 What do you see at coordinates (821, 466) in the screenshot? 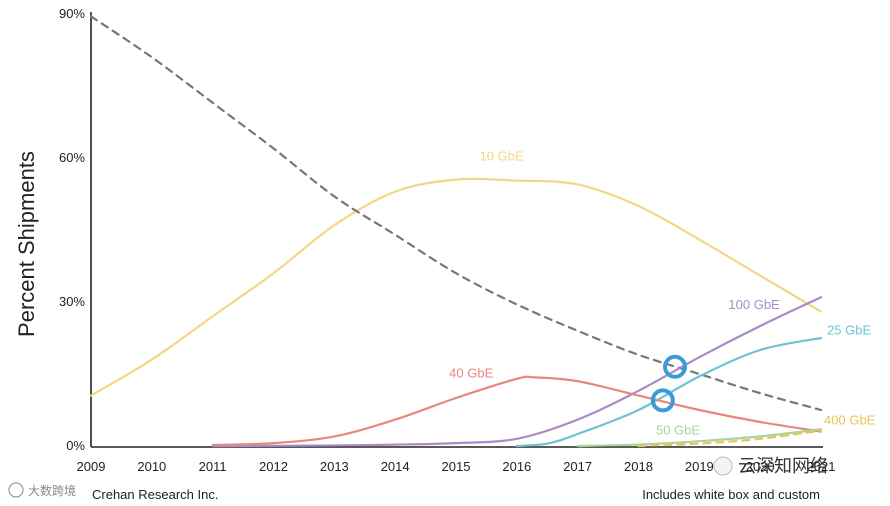
I see `x-tick-label: 2021` at bounding box center [821, 466].